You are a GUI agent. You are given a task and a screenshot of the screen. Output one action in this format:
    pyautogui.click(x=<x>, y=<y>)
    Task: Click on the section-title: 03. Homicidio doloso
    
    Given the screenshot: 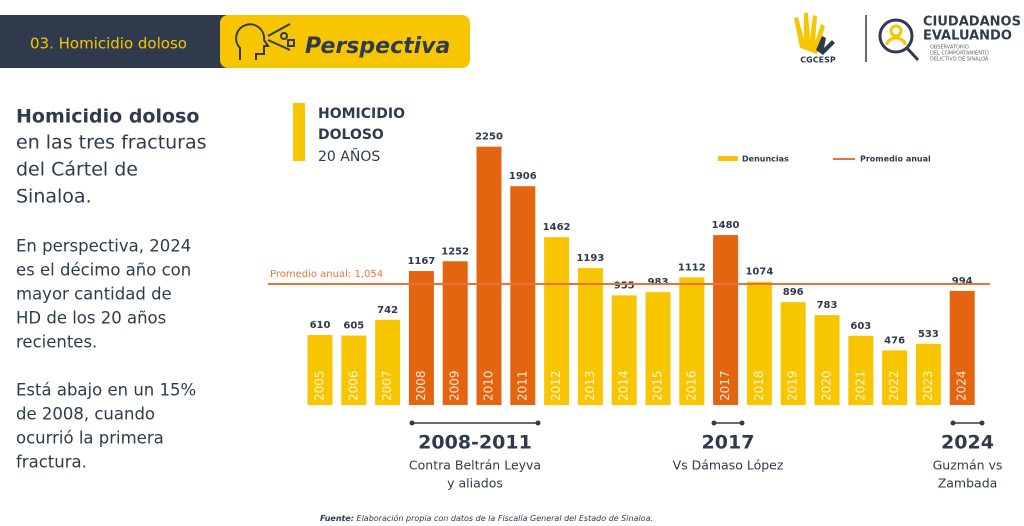 What is the action you would take?
    pyautogui.click(x=108, y=44)
    